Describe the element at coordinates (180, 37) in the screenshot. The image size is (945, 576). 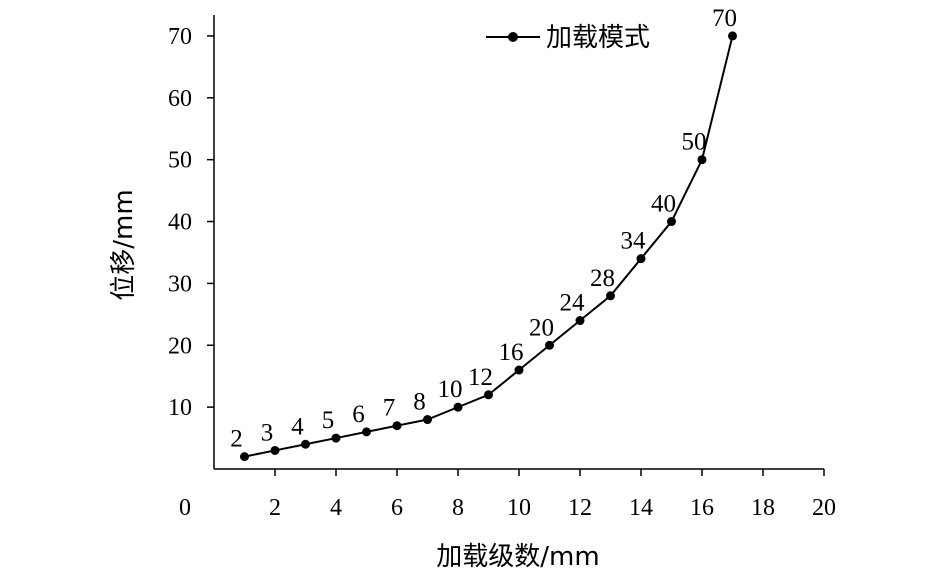
I see `y-tick-label: 70` at that location.